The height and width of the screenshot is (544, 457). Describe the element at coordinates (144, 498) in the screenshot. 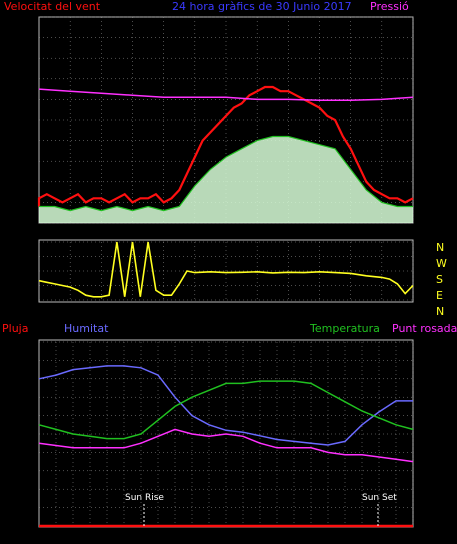

I see `sunrise-label: Sun Rise` at that location.